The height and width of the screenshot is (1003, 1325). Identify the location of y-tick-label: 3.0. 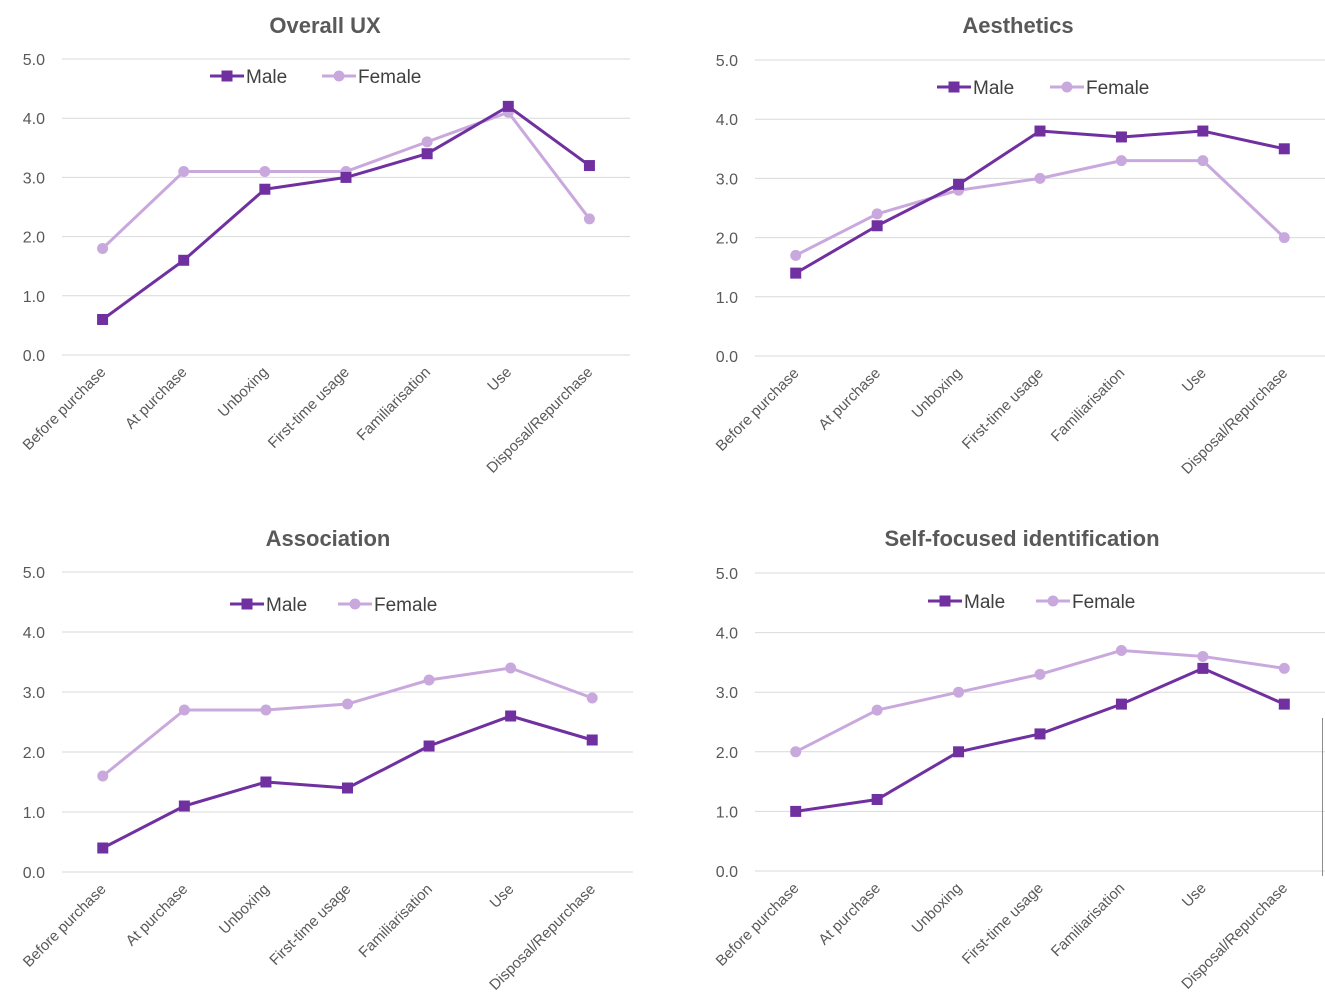
(34, 178).